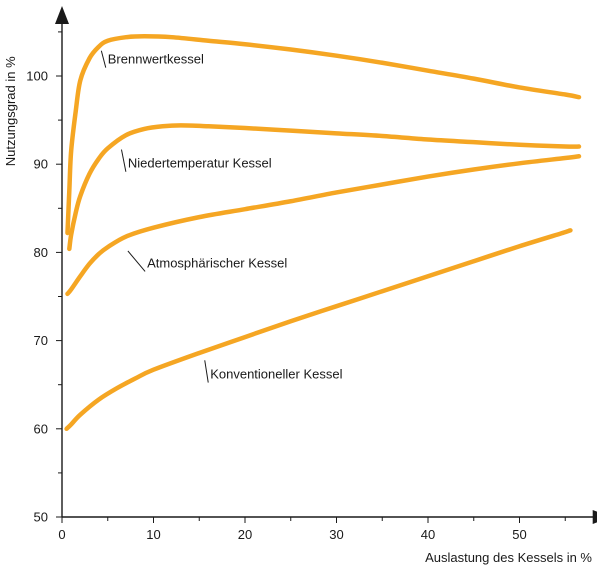 This screenshot has width=597, height=570. I want to click on x-tick-label: 50, so click(519, 534).